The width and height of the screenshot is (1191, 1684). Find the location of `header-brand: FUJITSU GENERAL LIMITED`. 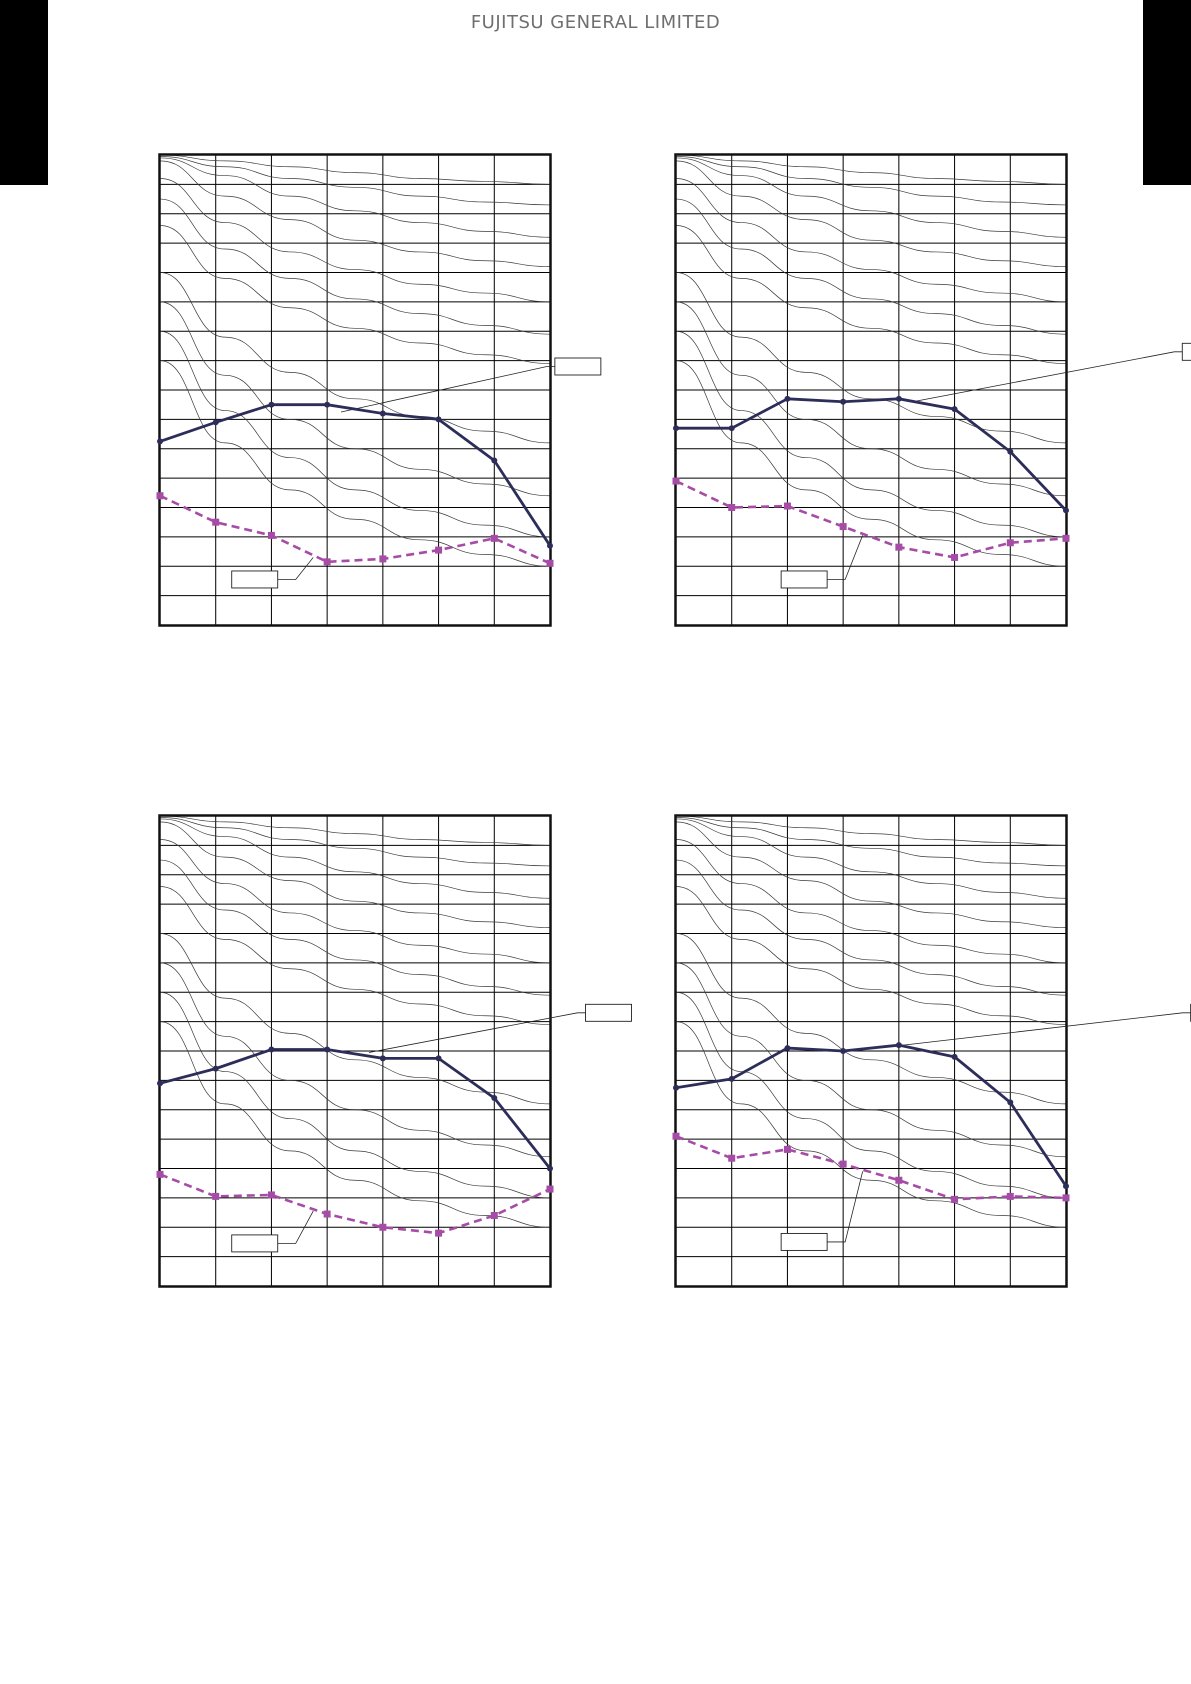

header-brand: FUJITSU GENERAL LIMITED is located at coordinates (595, 22).